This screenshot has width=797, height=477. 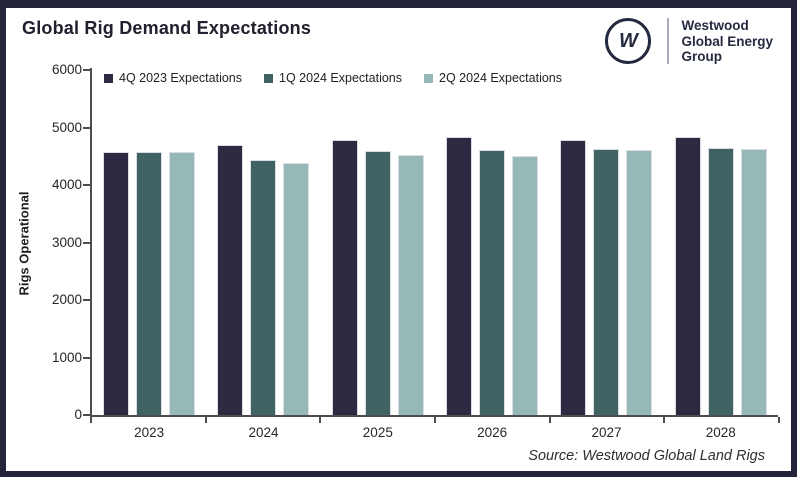 What do you see at coordinates (263, 287) in the screenshot?
I see `bar-2024-1q-2024-expectations` at bounding box center [263, 287].